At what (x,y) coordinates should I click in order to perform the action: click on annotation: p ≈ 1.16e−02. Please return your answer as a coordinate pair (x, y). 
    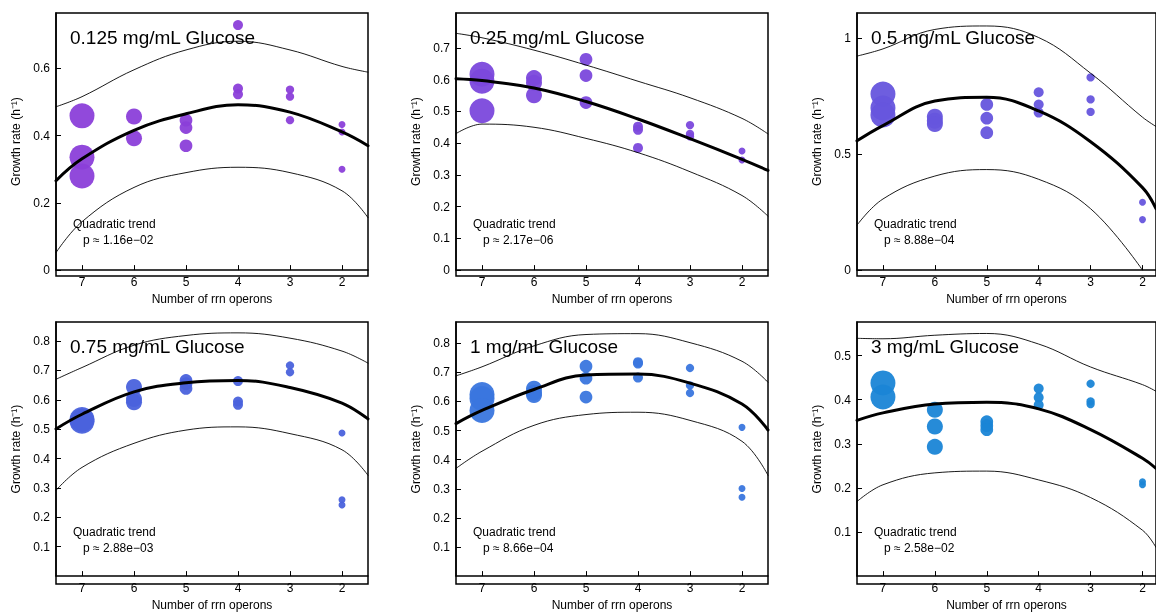
    Looking at the image, I should click on (118, 240).